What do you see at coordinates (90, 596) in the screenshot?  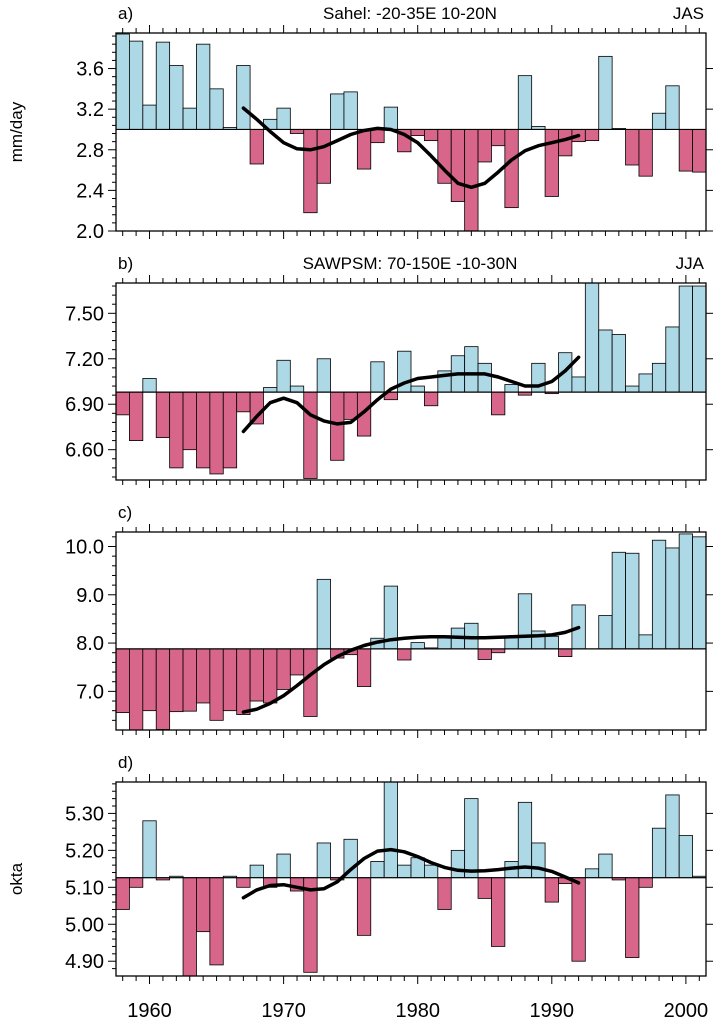 I see `y-tick-label: 9.0` at bounding box center [90, 596].